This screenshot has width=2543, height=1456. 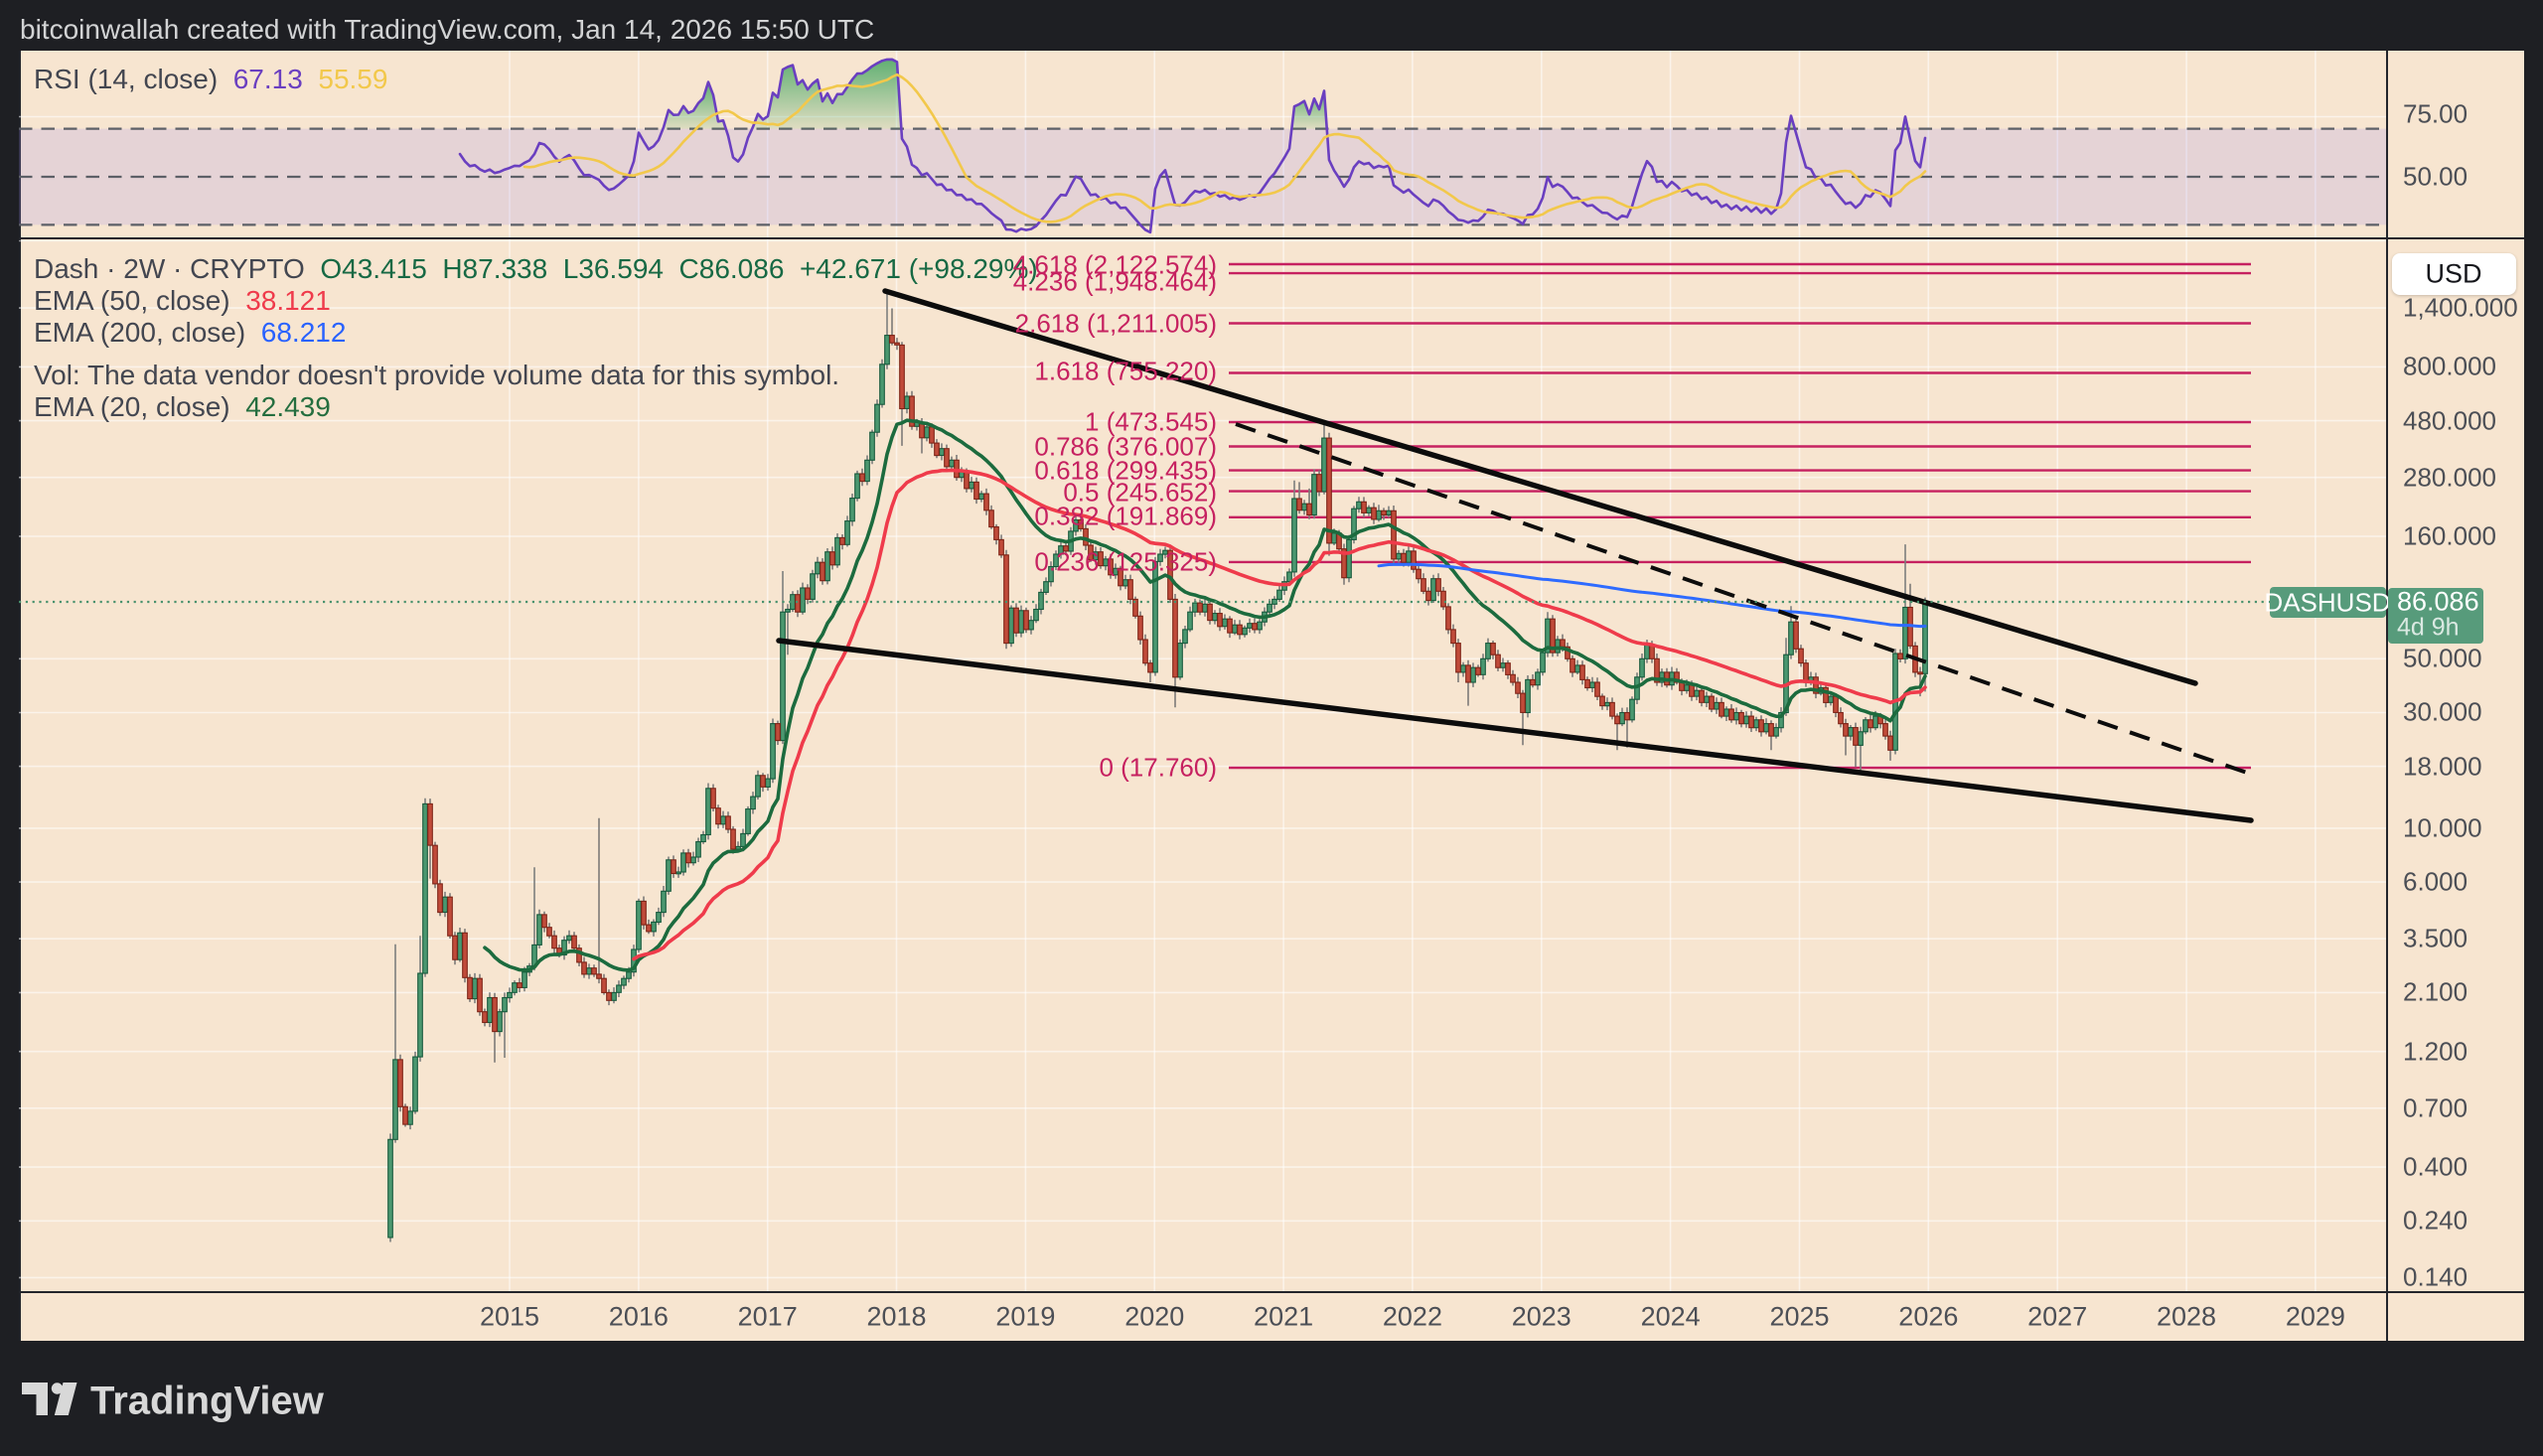 I want to click on svg-text: TradingView, so click(x=207, y=1403).